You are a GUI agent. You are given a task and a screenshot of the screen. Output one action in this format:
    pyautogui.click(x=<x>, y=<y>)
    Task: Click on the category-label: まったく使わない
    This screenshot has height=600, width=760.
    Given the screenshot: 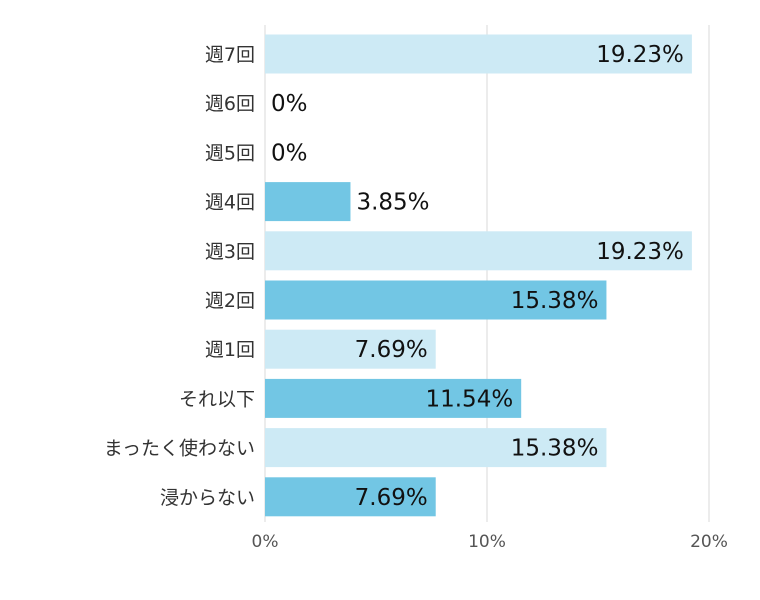 What is the action you would take?
    pyautogui.click(x=179, y=449)
    